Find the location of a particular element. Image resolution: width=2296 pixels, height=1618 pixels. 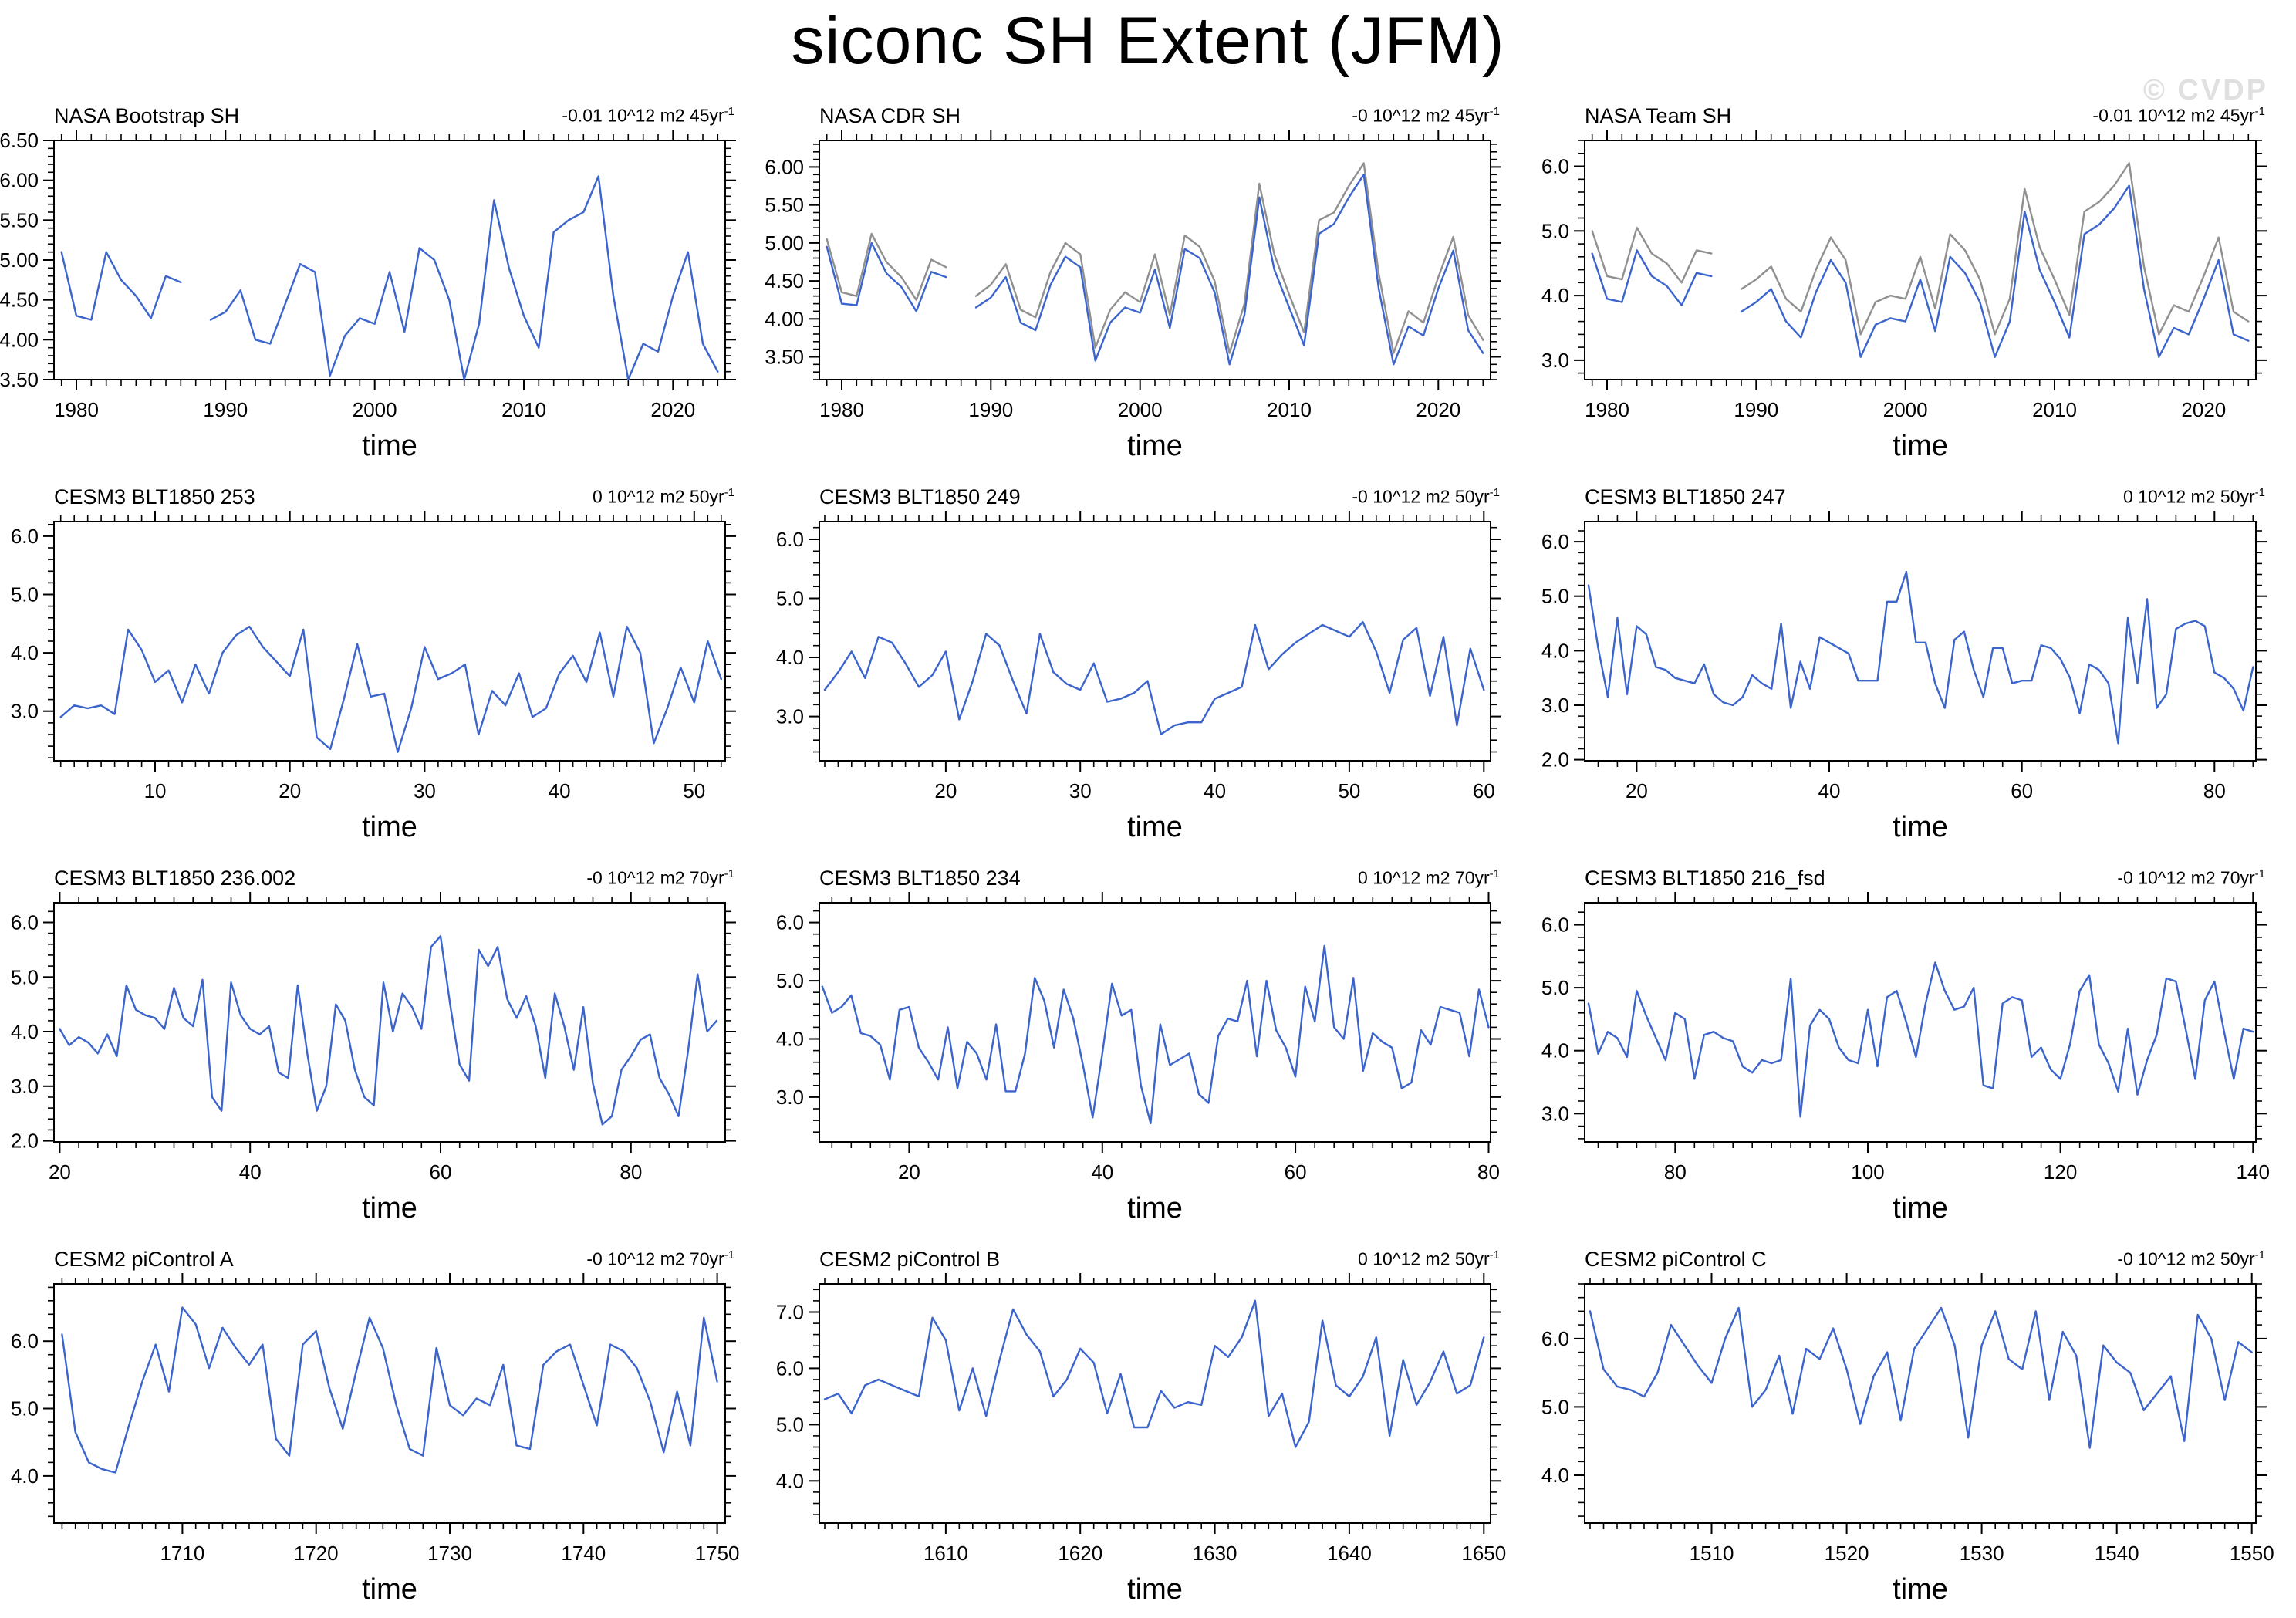

trend-value: 0 10^12 m2 50yr is located at coordinates (658, 497).